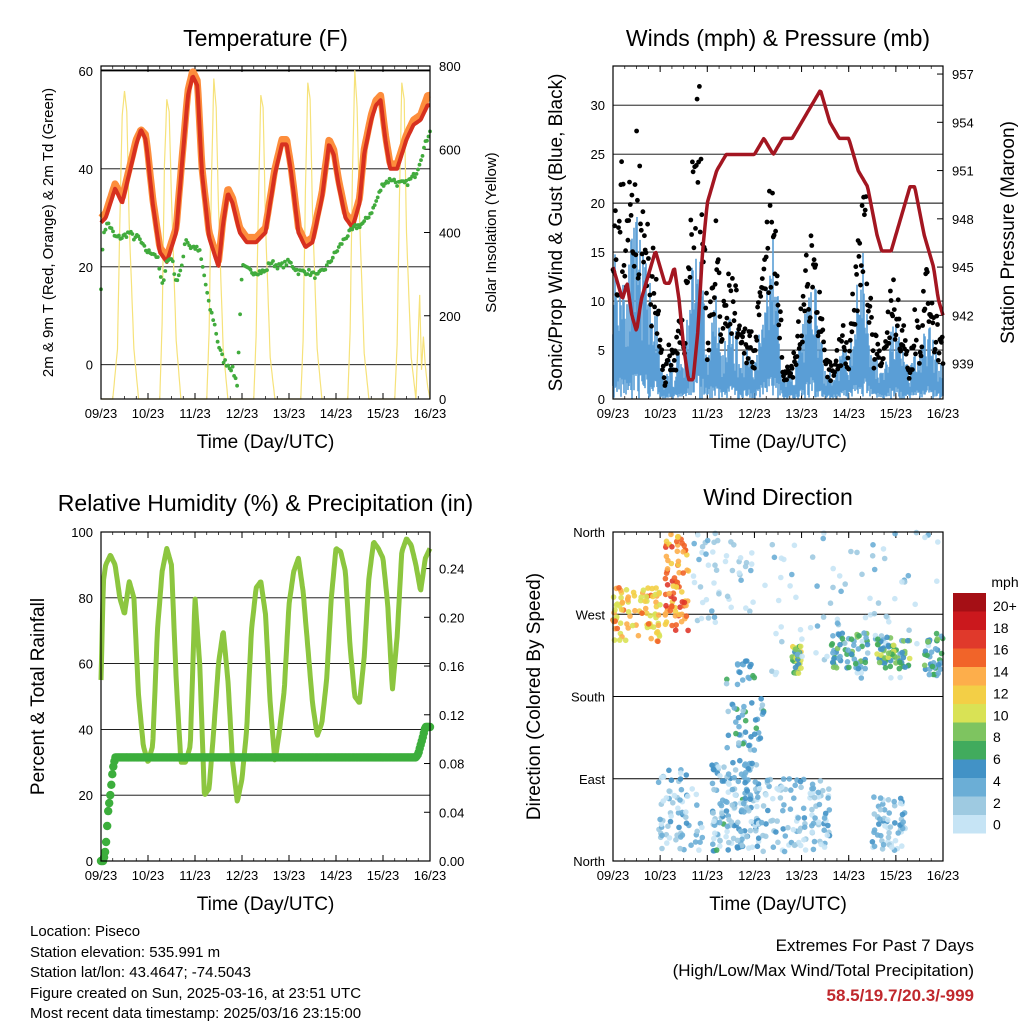  Describe the element at coordinates (900, 995) in the screenshot. I see `extremes-values: 58.5/19.7/20.3/-999` at that location.